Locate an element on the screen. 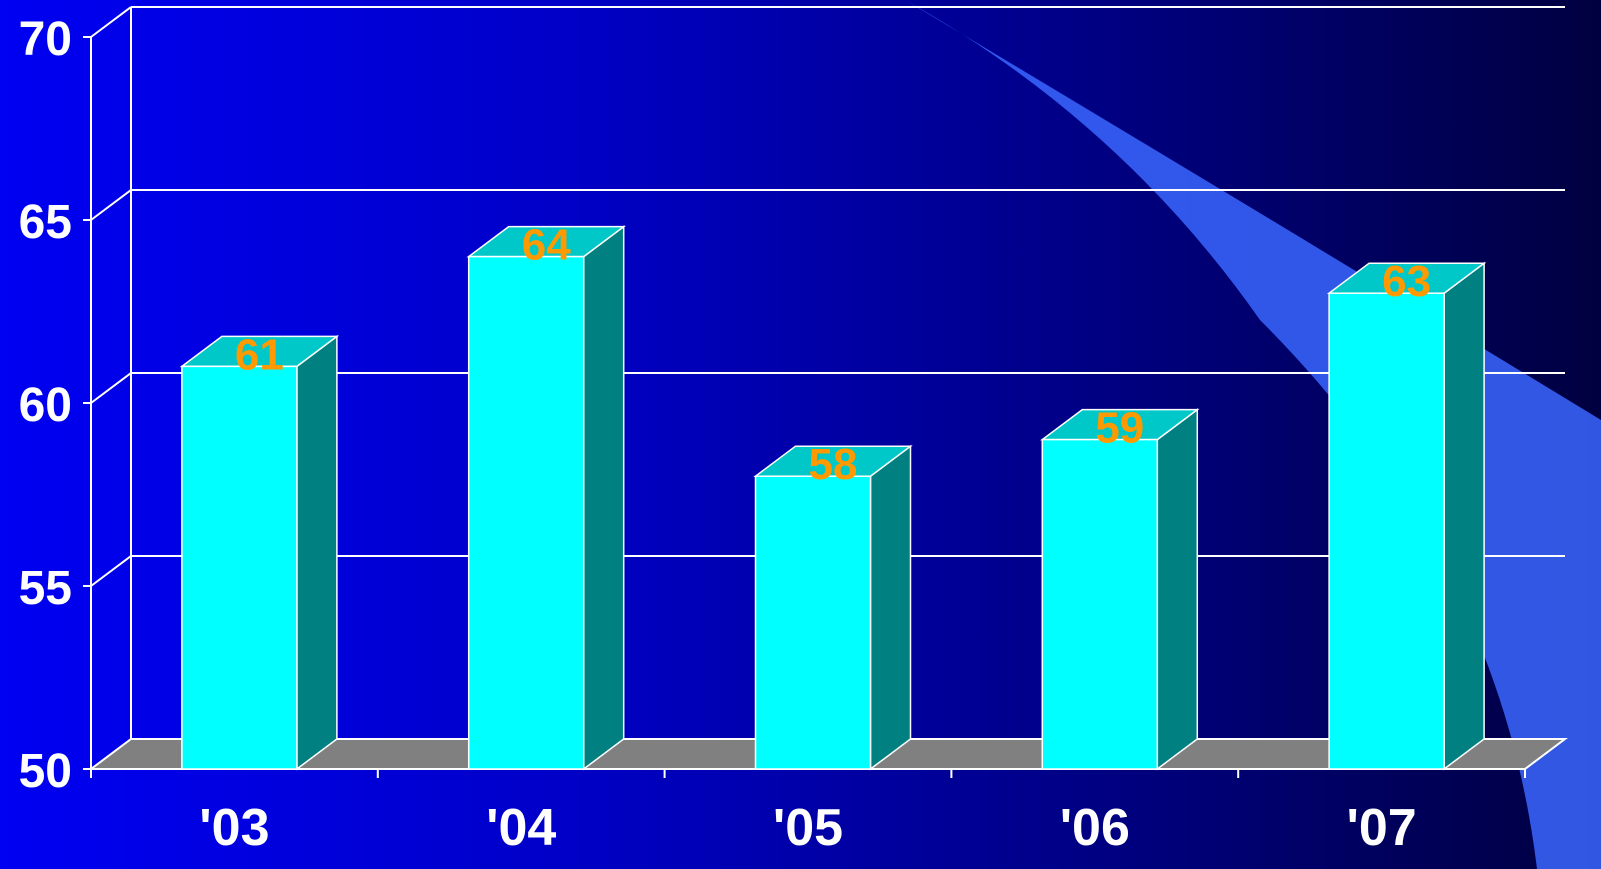 The height and width of the screenshot is (869, 1601). data-label: 64 is located at coordinates (546, 245).